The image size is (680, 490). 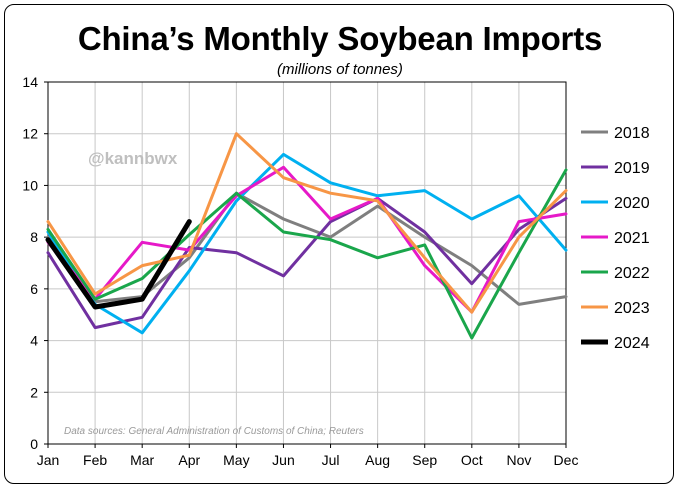 I want to click on x-tick-label: Jun, so click(x=283, y=460).